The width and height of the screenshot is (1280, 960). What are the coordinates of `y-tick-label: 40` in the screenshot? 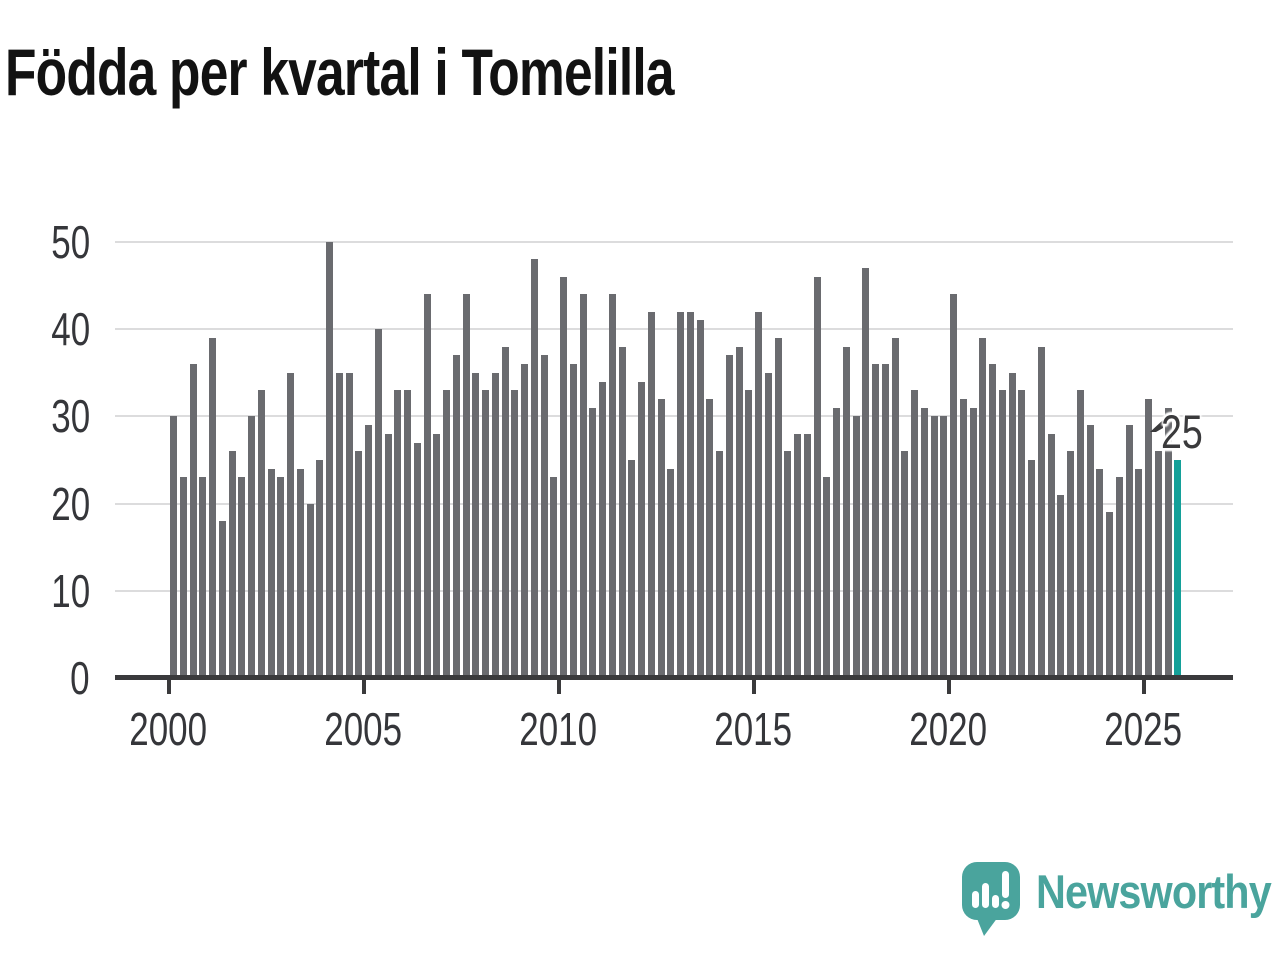 It's located at (70, 329).